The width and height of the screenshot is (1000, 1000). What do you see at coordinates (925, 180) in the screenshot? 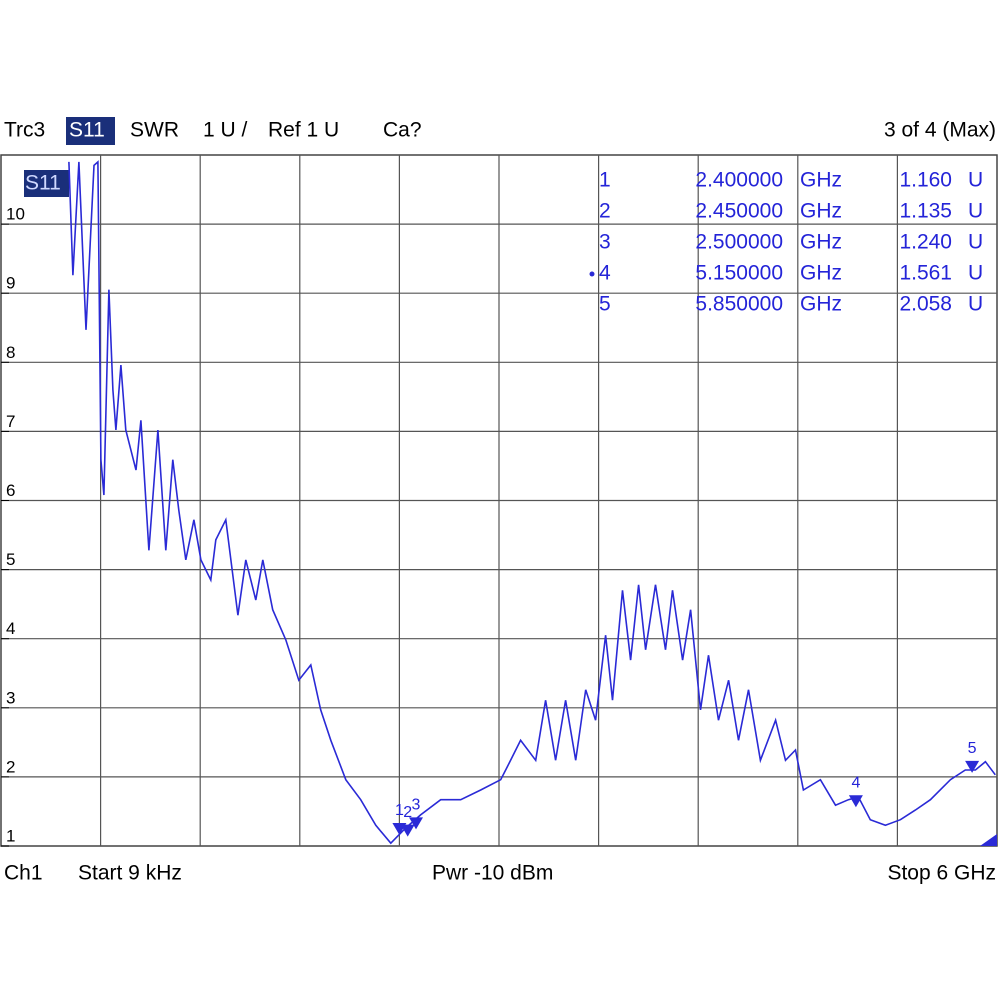
I see `marker-value: 1.160` at bounding box center [925, 180].